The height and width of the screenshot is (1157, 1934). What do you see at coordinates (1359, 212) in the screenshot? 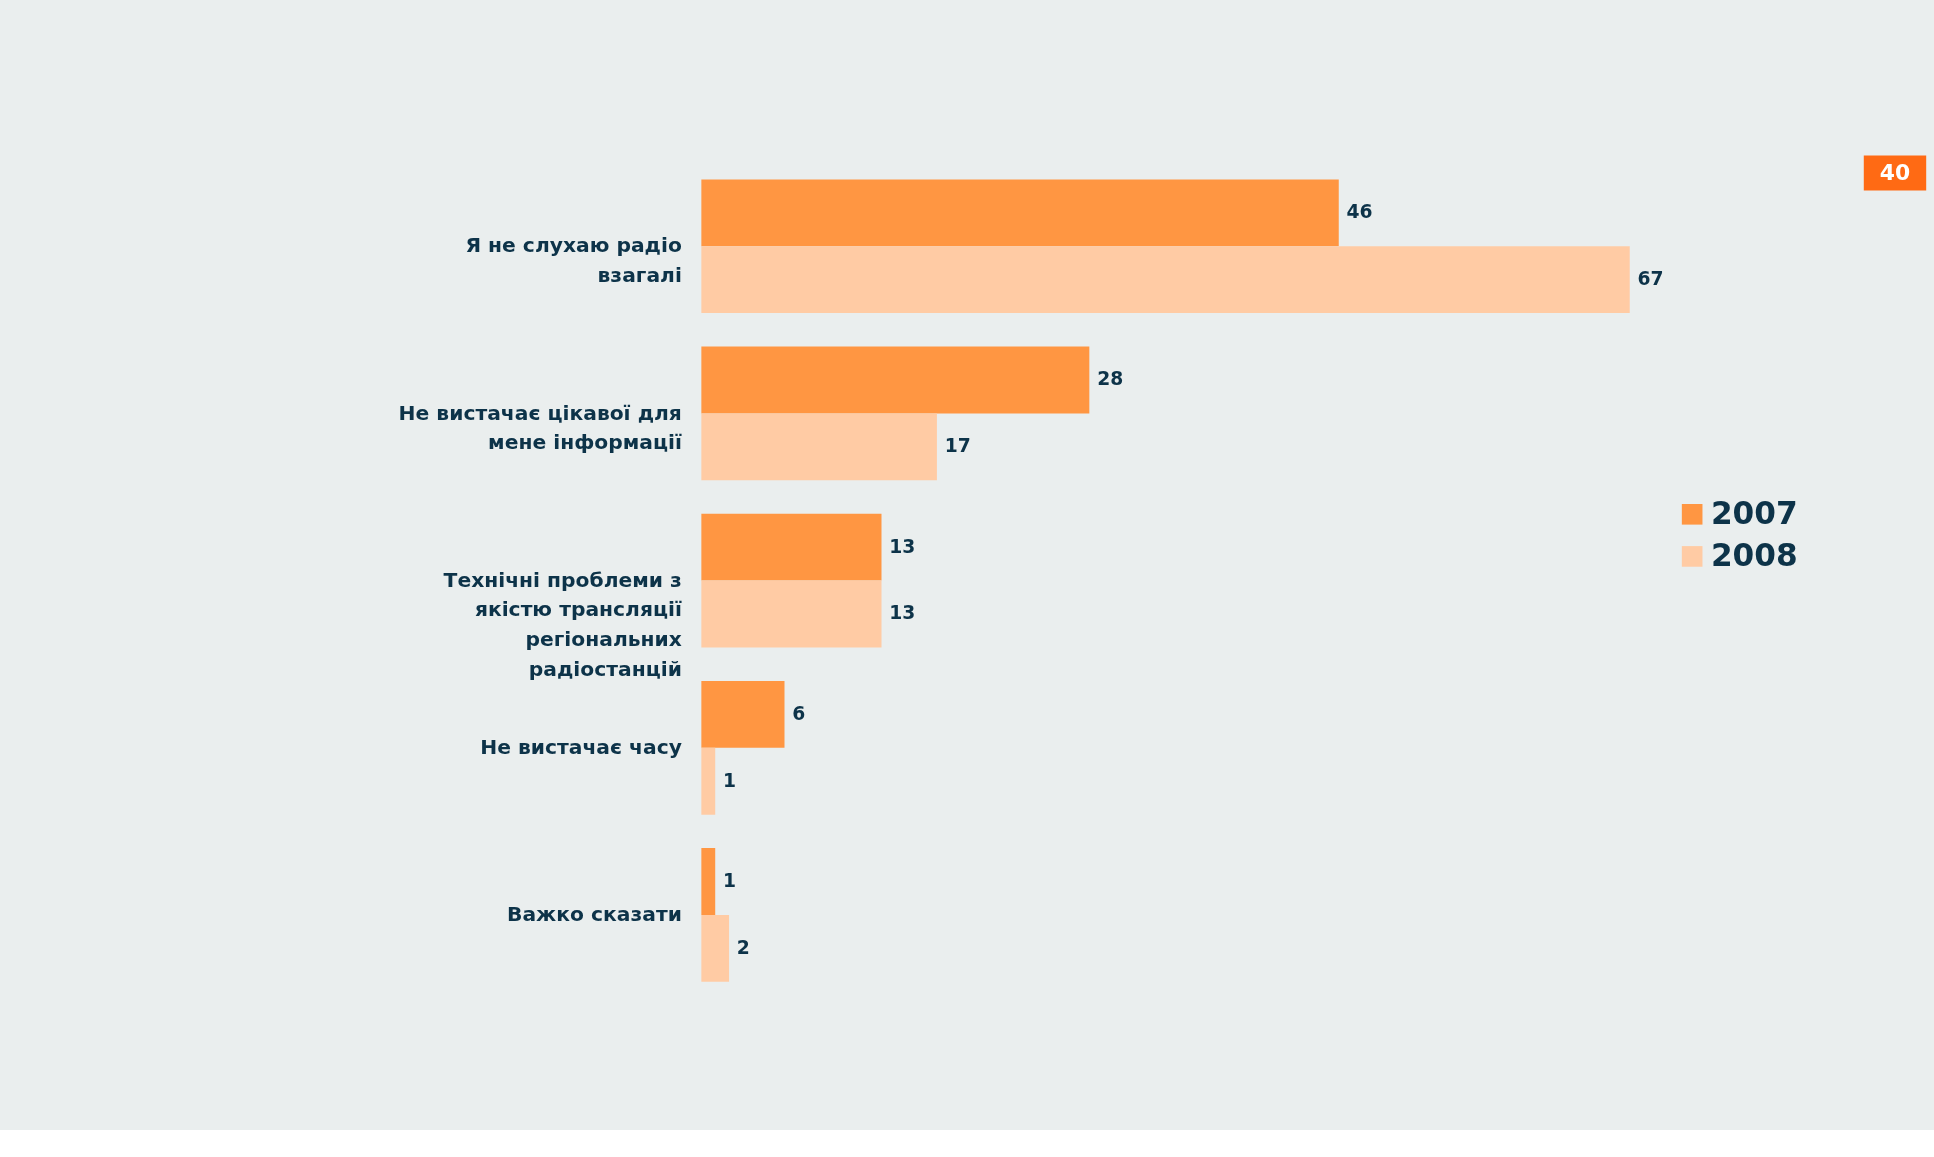
I see `data-label: 46` at bounding box center [1359, 212].